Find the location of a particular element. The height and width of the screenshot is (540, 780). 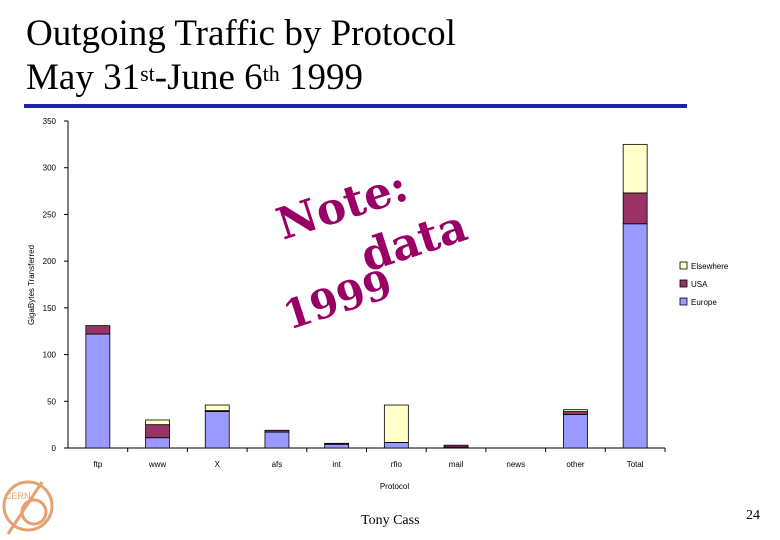

logo-text: CERN is located at coordinates (18, 496).